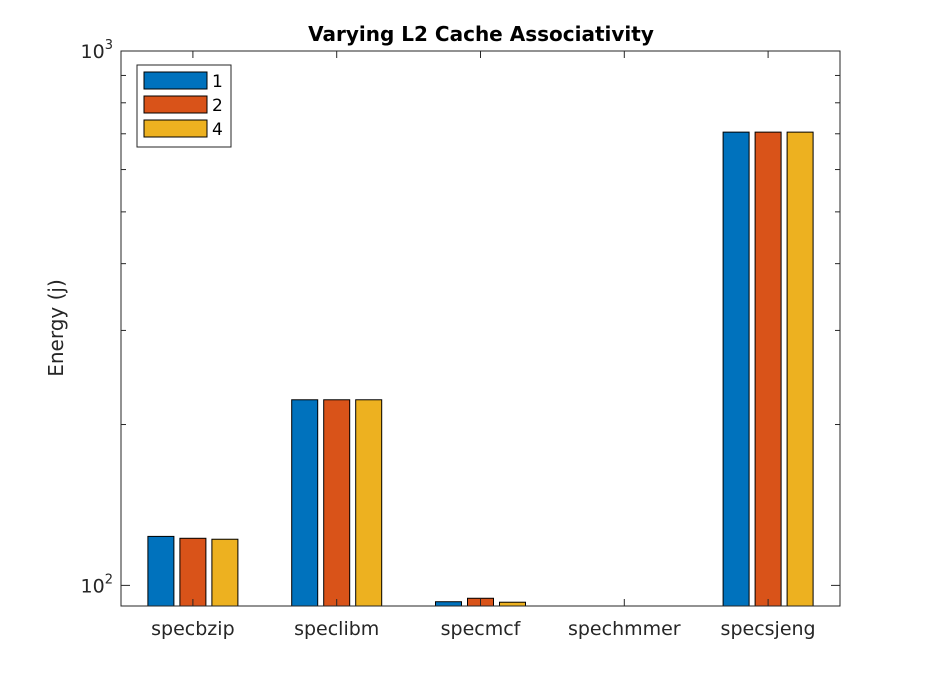 This screenshot has width=929, height=686. What do you see at coordinates (56, 328) in the screenshot?
I see `y-axis-label: Energy (j)` at bounding box center [56, 328].